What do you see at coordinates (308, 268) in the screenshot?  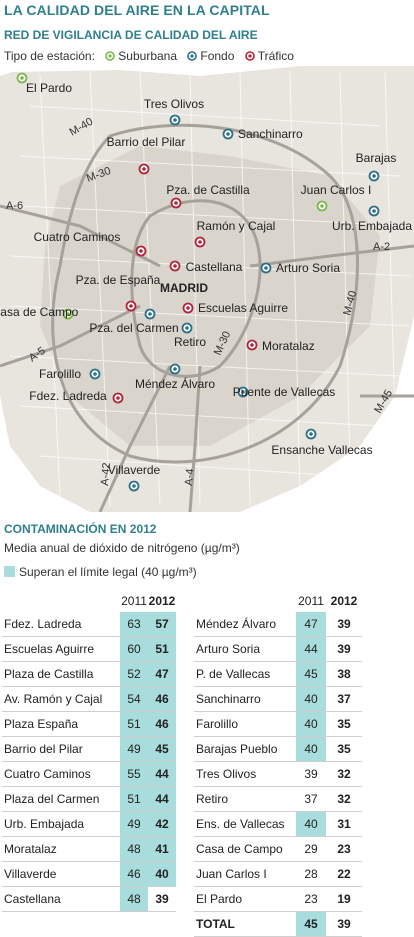 I see `station-label: Arturo Soria` at bounding box center [308, 268].